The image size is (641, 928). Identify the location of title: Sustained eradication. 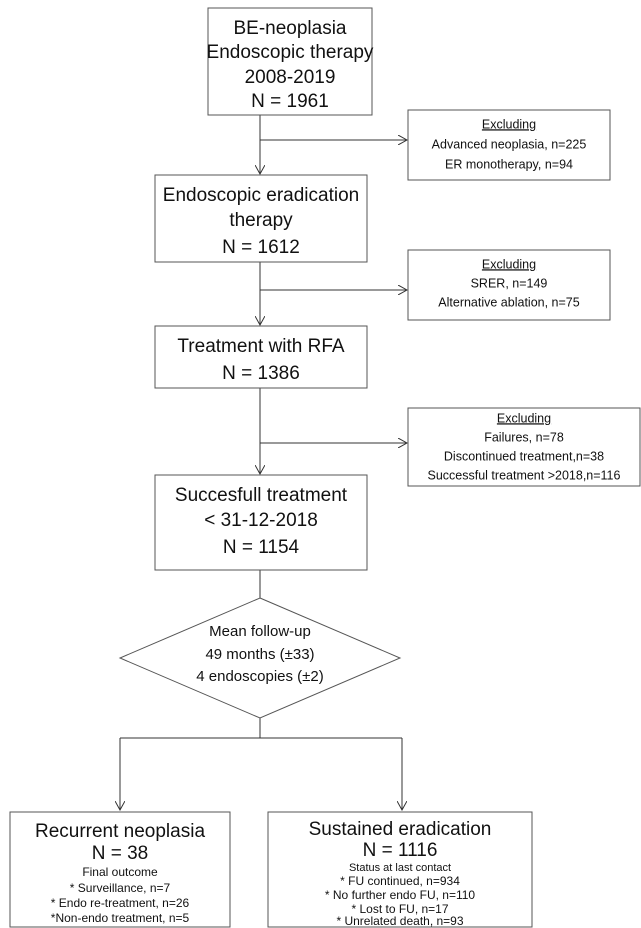
(400, 829).